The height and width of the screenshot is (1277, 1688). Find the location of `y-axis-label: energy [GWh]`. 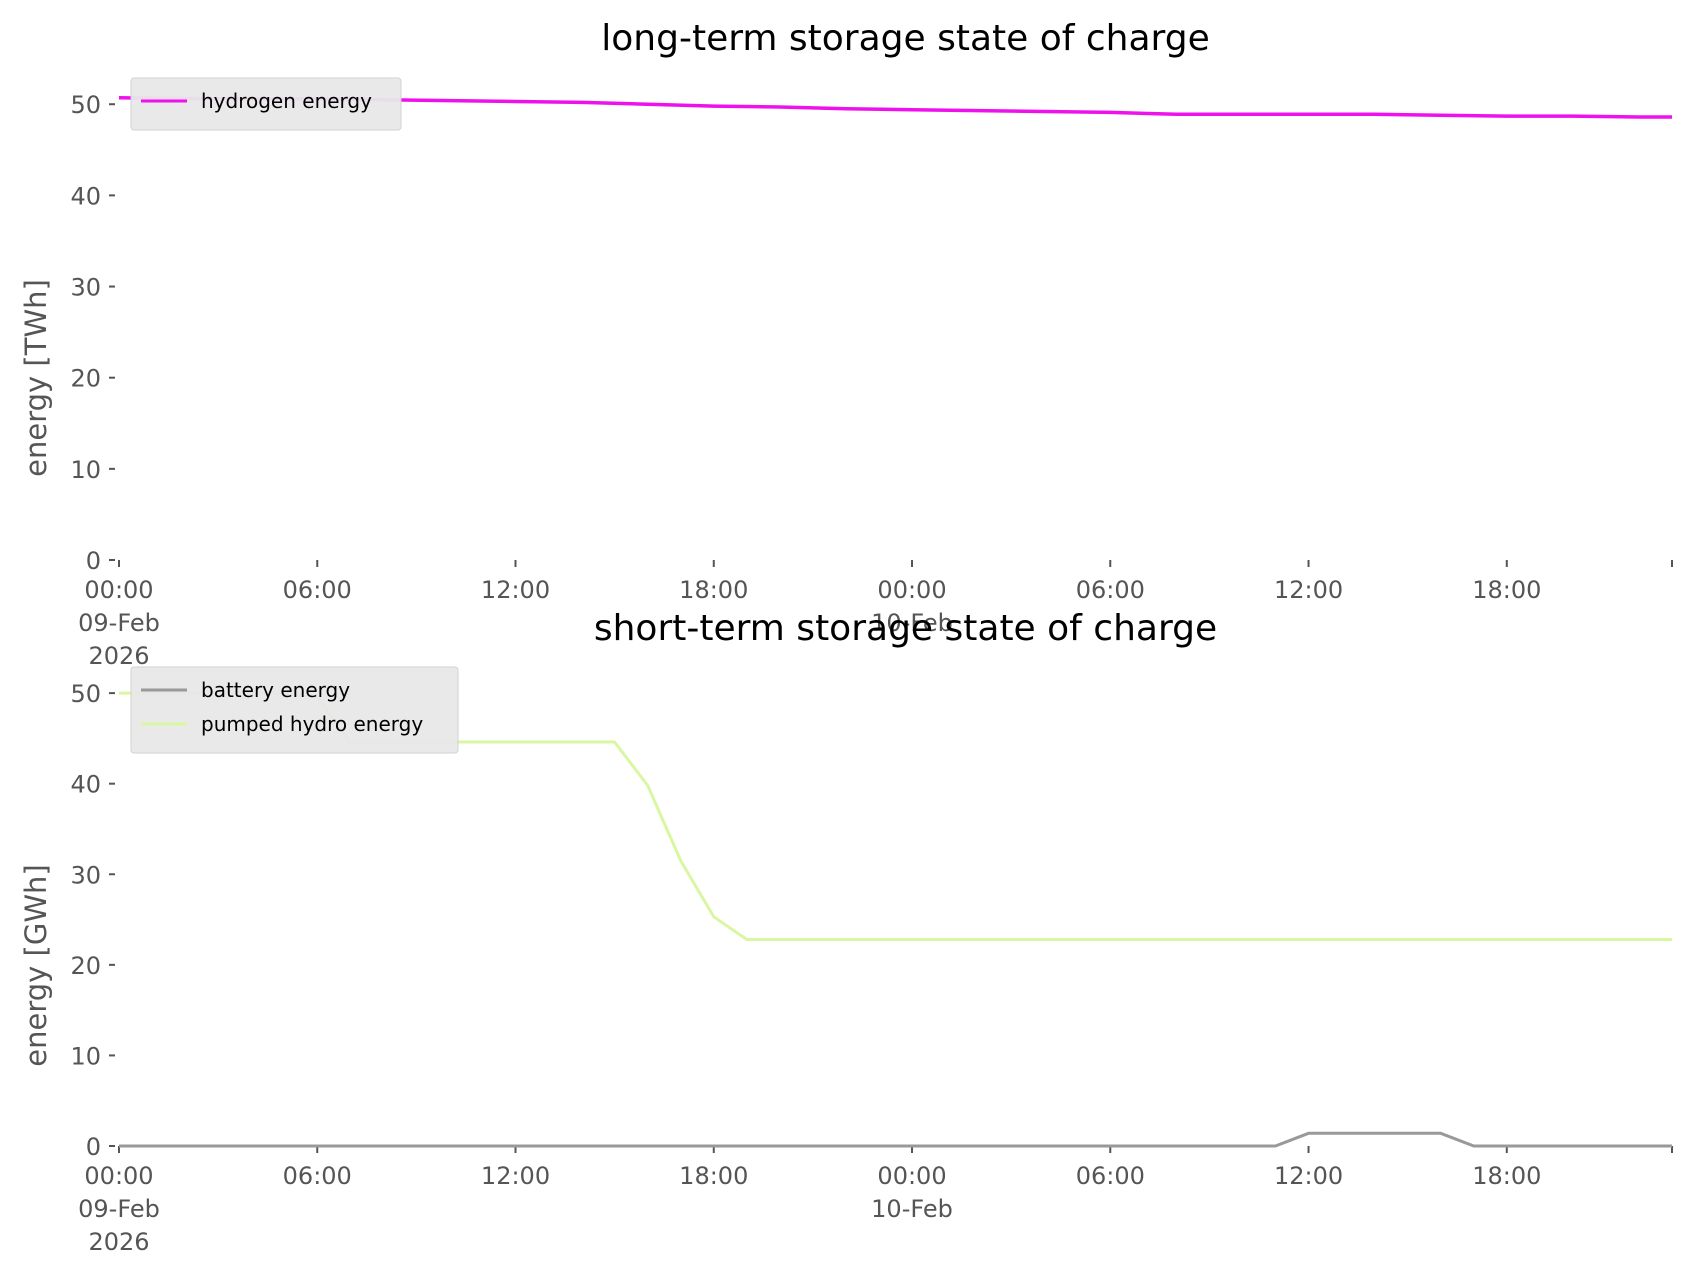

y-axis-label: energy [GWh] is located at coordinates (36, 965).